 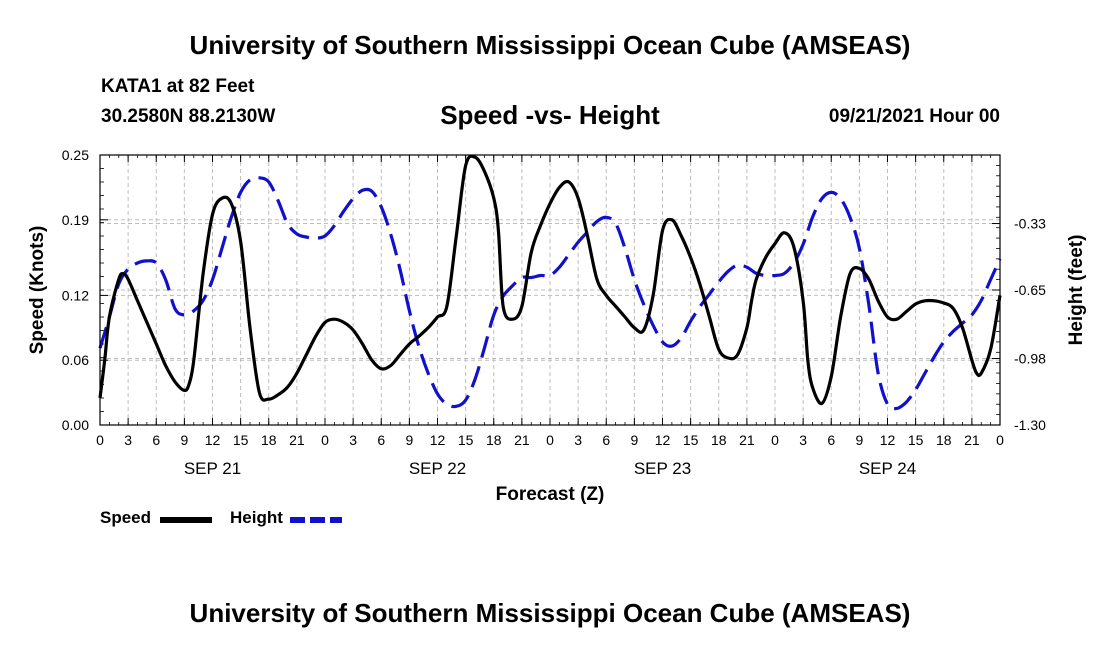 What do you see at coordinates (256, 517) in the screenshot?
I see `legend-height-label: Height` at bounding box center [256, 517].